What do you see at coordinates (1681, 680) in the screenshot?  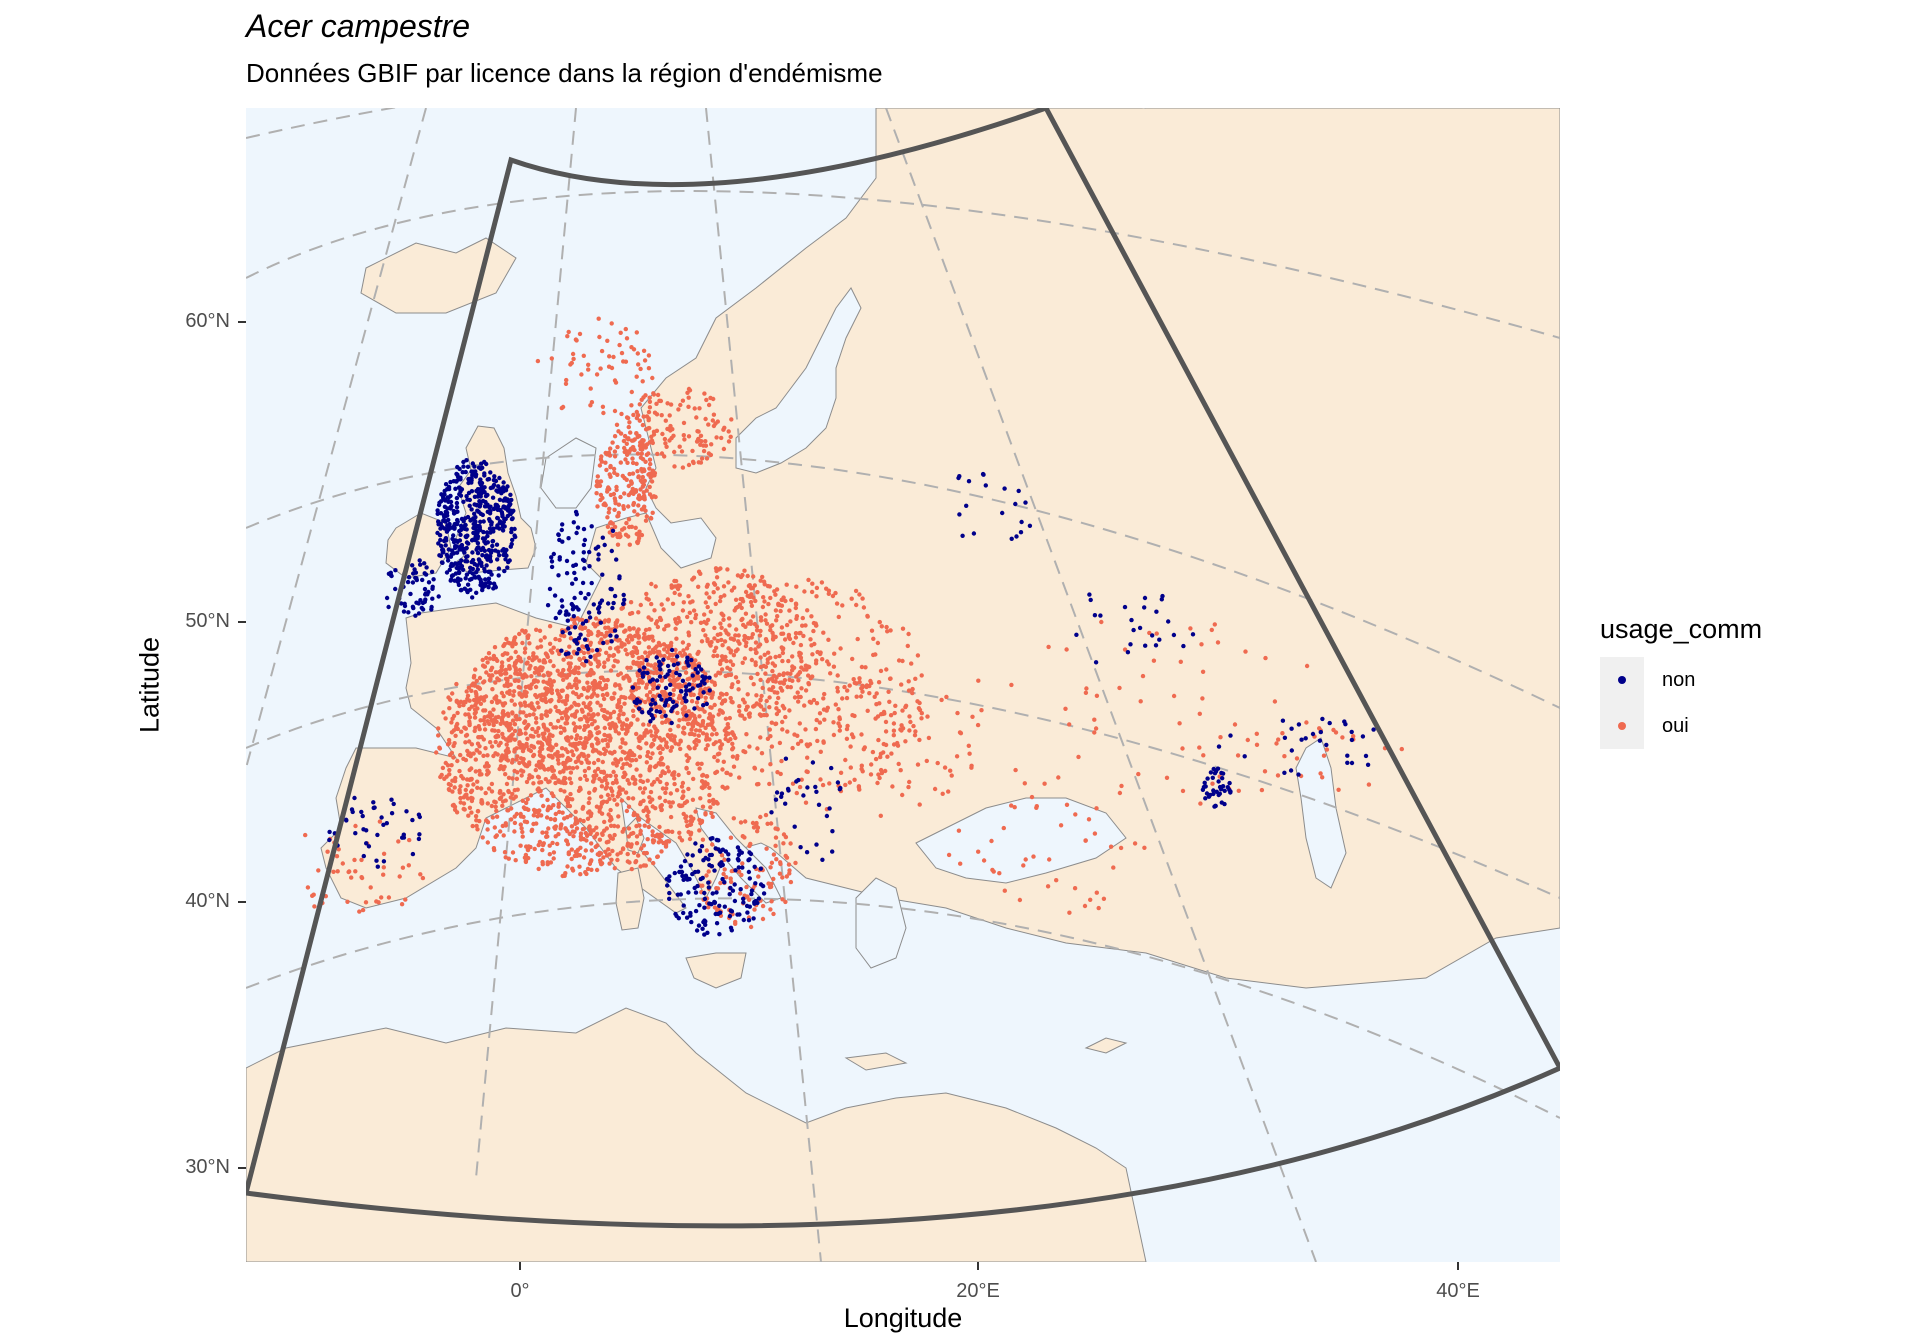 I see `legend-item-non: non` at bounding box center [1681, 680].